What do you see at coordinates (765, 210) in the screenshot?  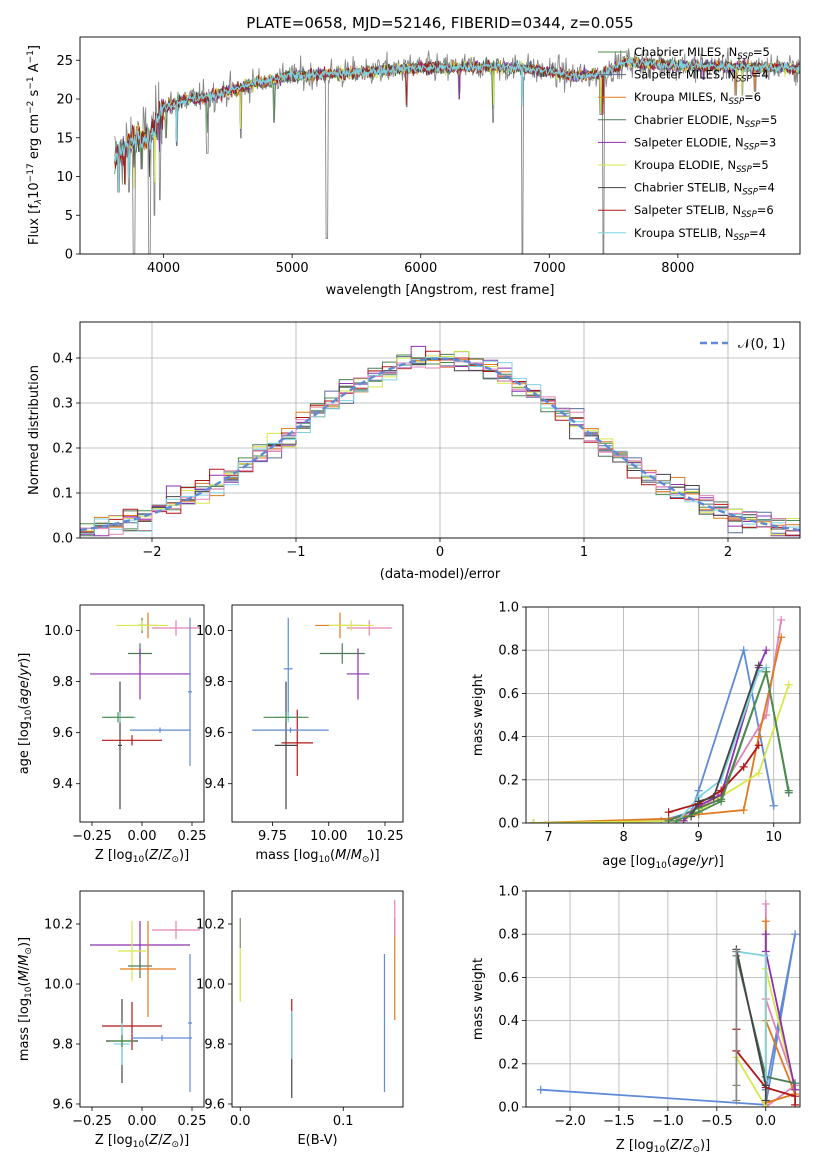 I see `legend-tail: =6` at bounding box center [765, 210].